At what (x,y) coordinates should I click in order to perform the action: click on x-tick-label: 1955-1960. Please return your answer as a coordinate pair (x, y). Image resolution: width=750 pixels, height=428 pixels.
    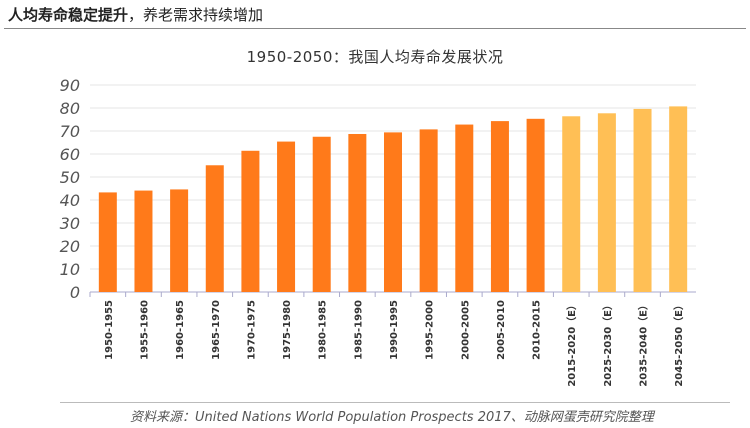
    Looking at the image, I should click on (144, 330).